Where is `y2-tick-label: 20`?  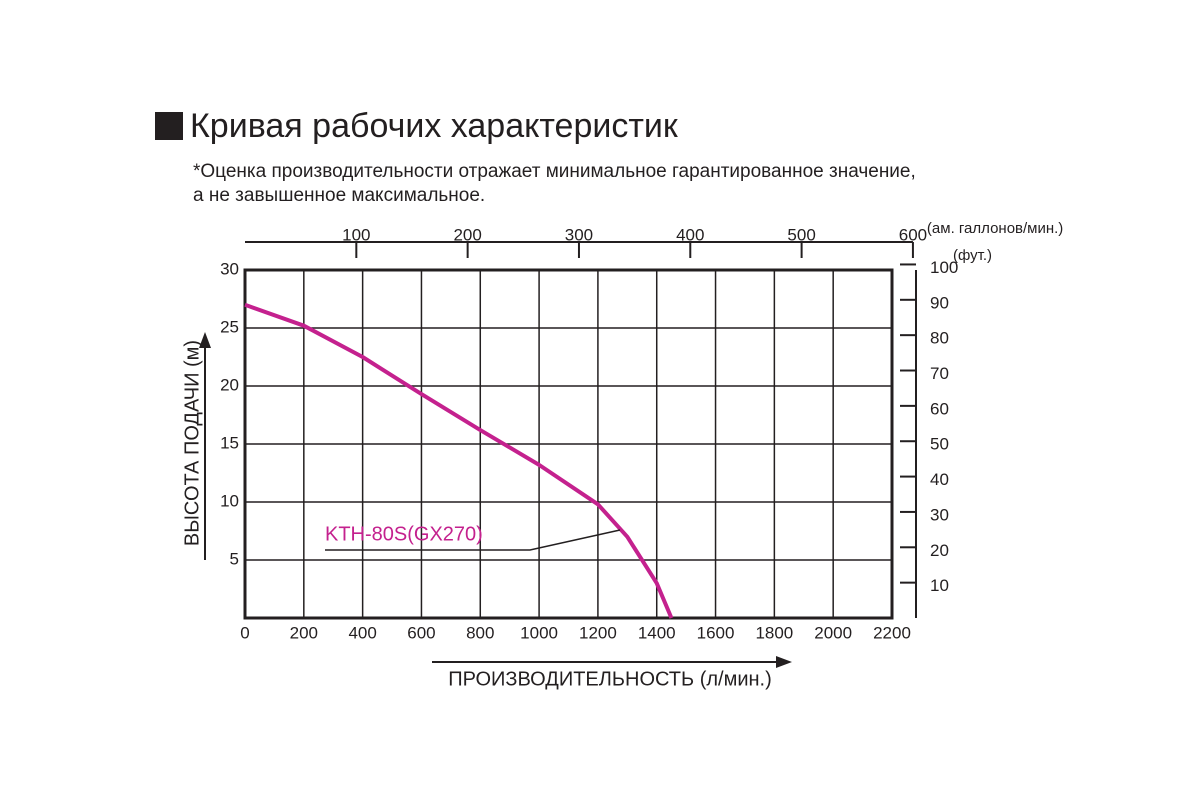
y2-tick-label: 20 is located at coordinates (939, 550).